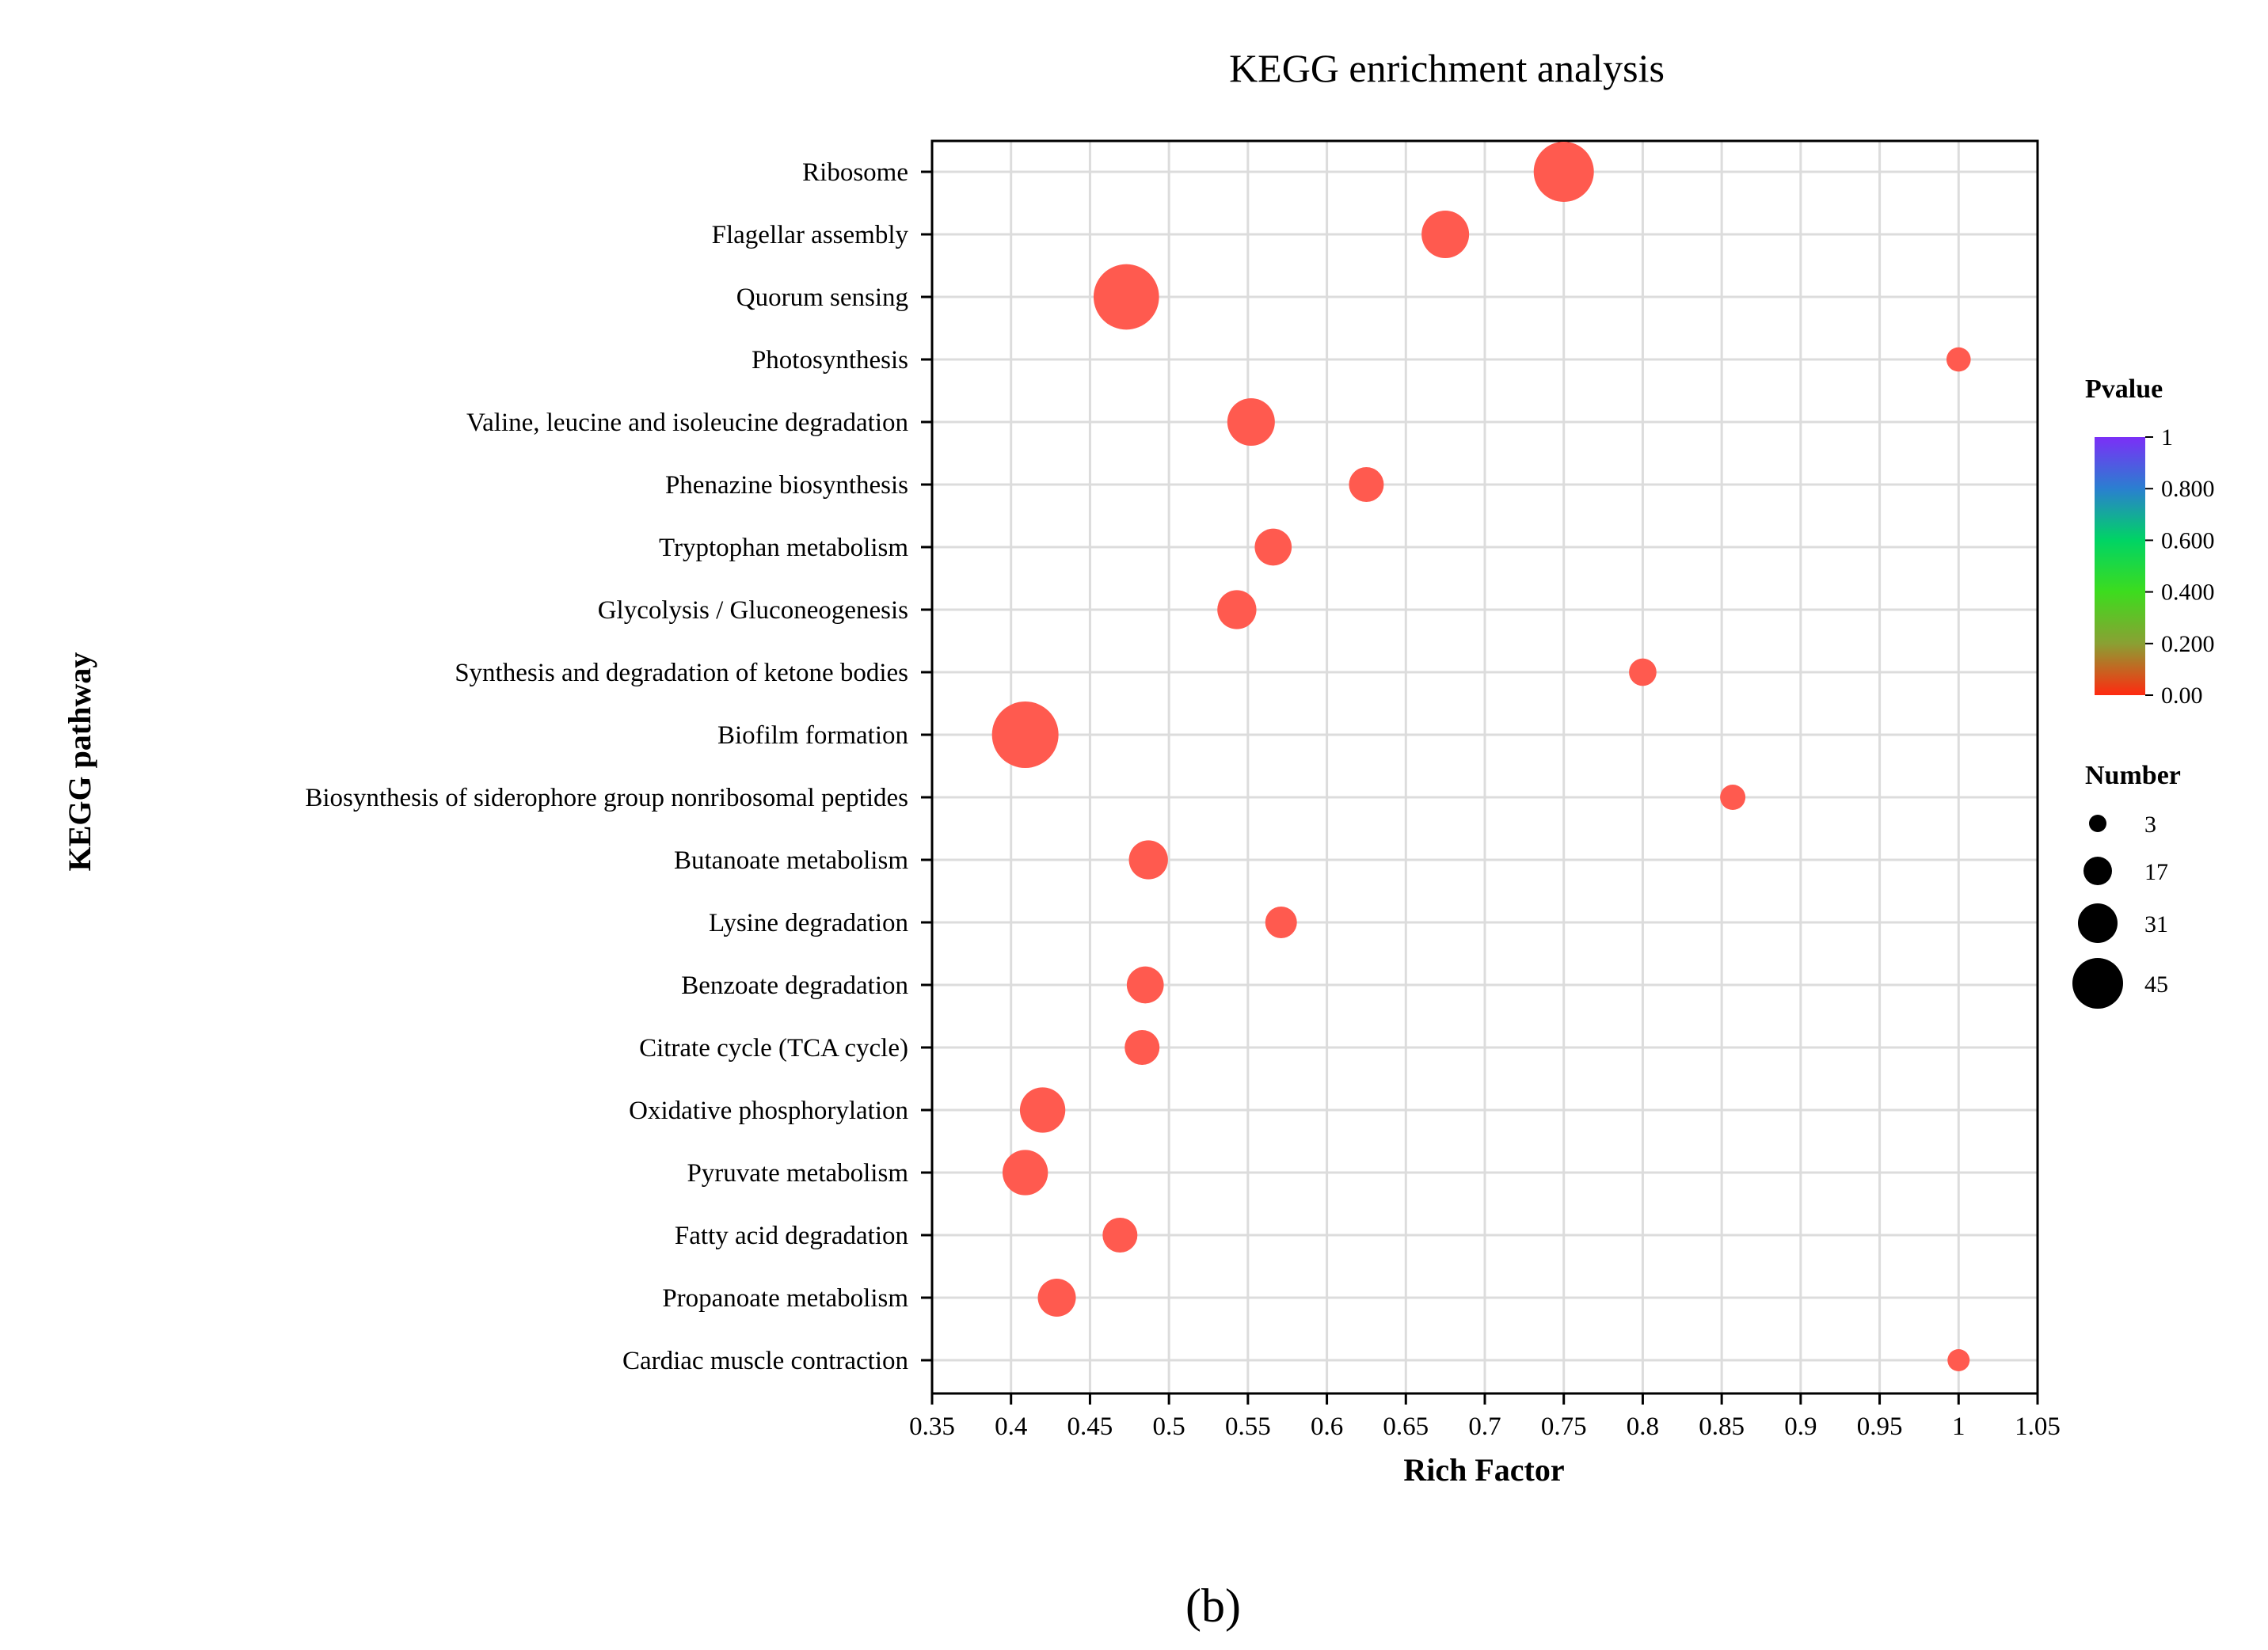  What do you see at coordinates (79, 762) in the screenshot?
I see `y-axis-title: KEGG pathway` at bounding box center [79, 762].